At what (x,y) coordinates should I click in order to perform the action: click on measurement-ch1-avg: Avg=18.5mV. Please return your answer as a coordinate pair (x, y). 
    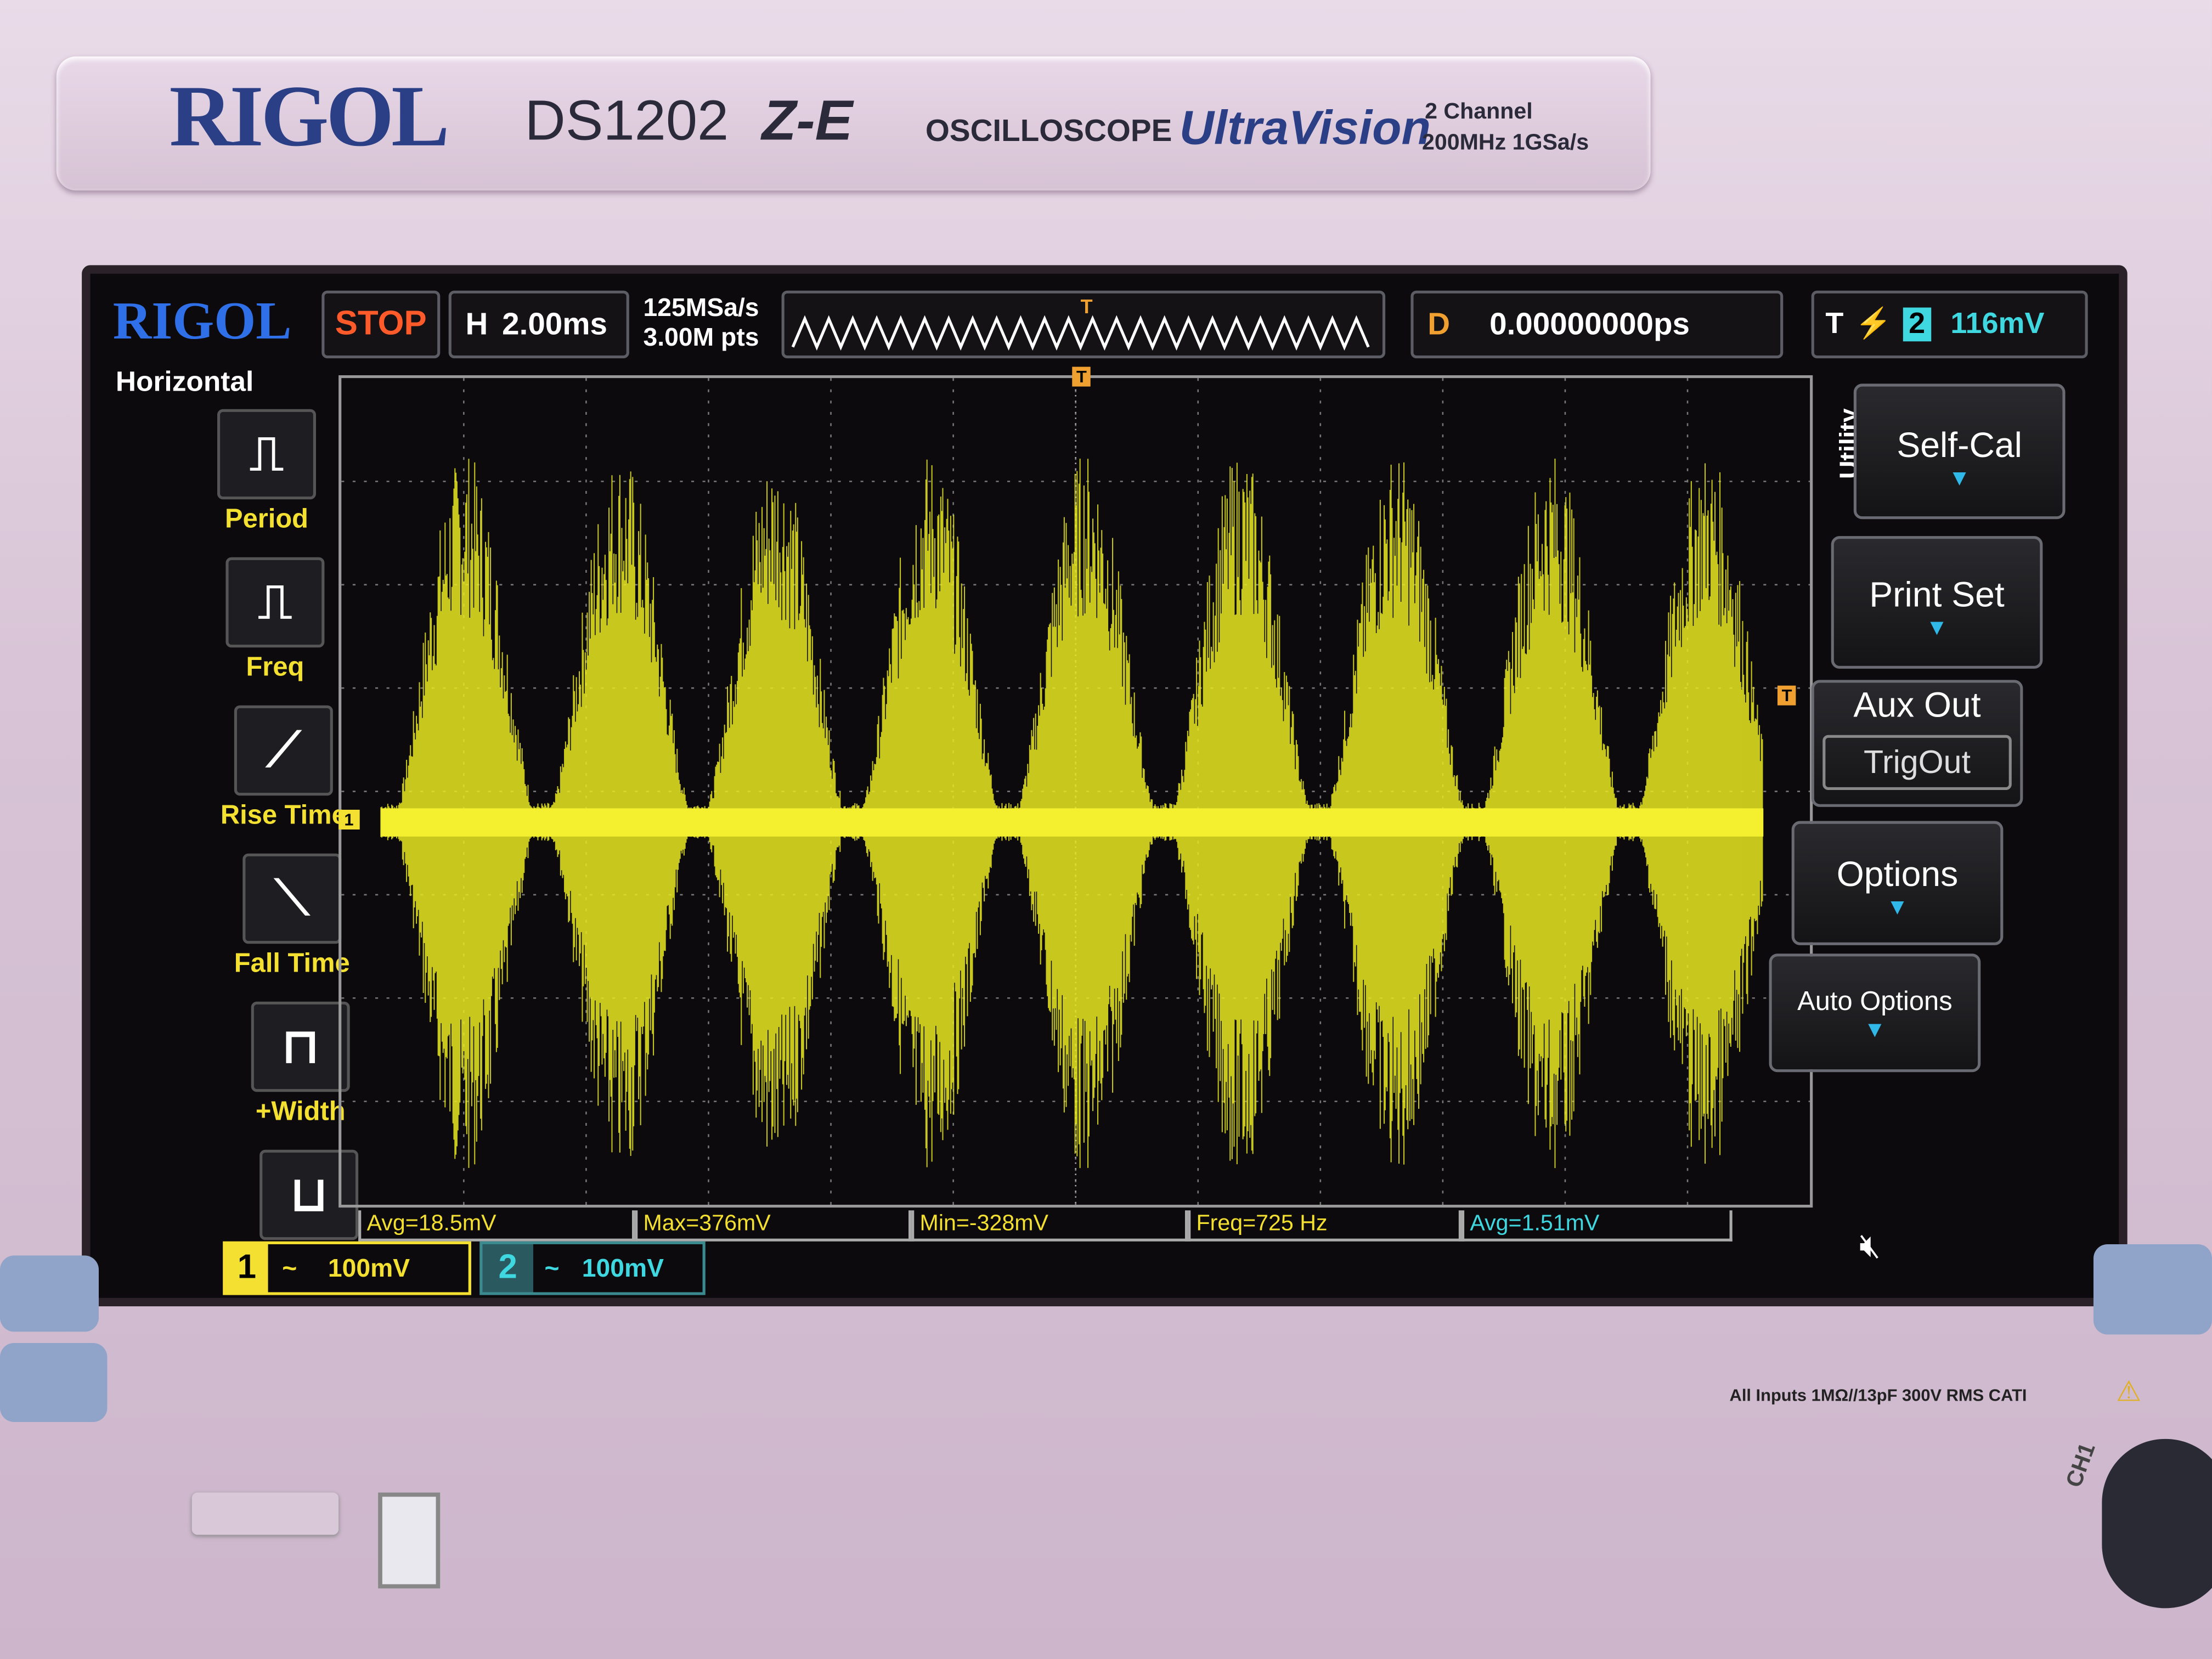
    Looking at the image, I should click on (497, 1226).